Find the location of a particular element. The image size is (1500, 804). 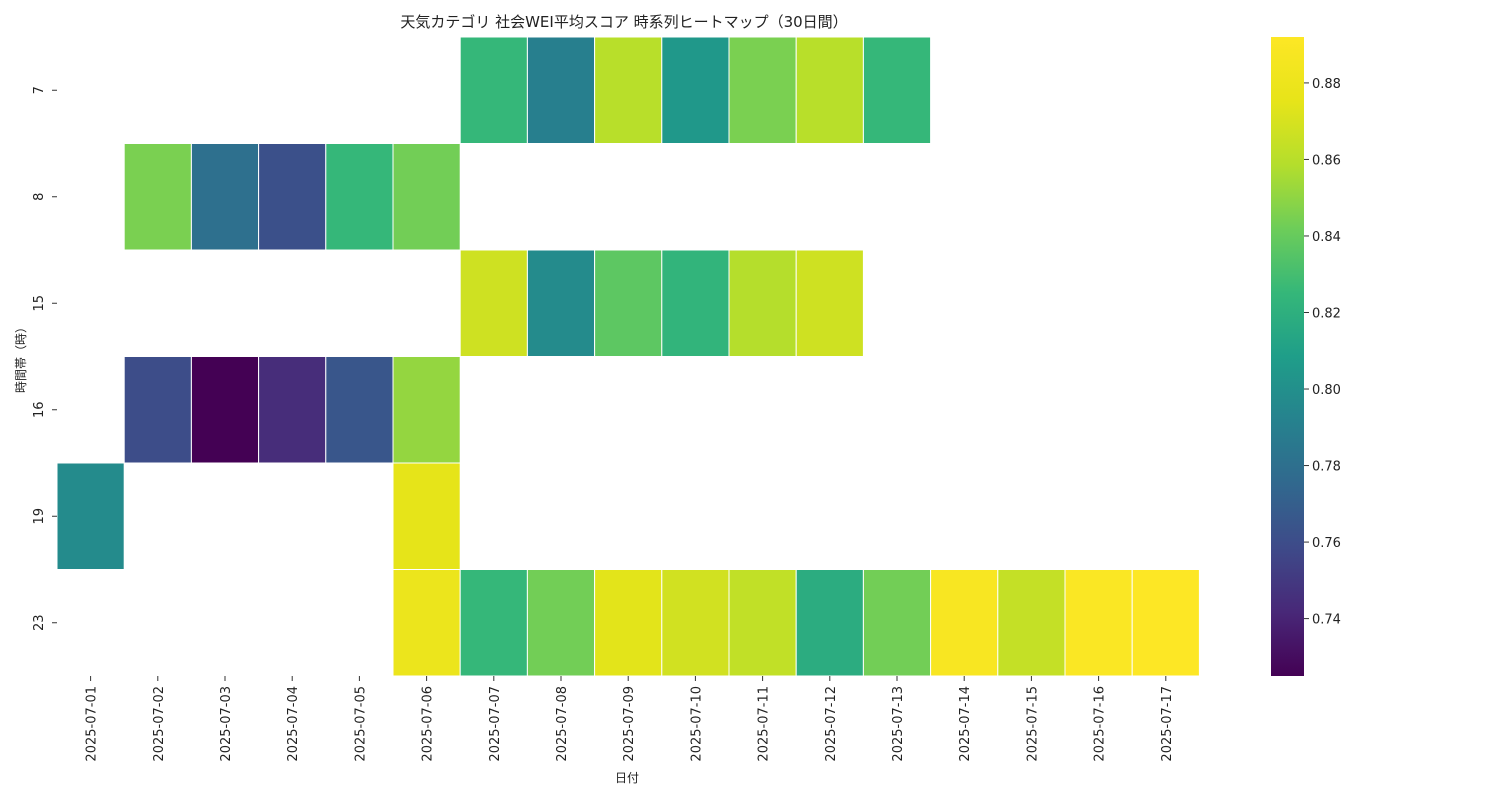

x-tick-label: 2025-07-11 is located at coordinates (764, 724).